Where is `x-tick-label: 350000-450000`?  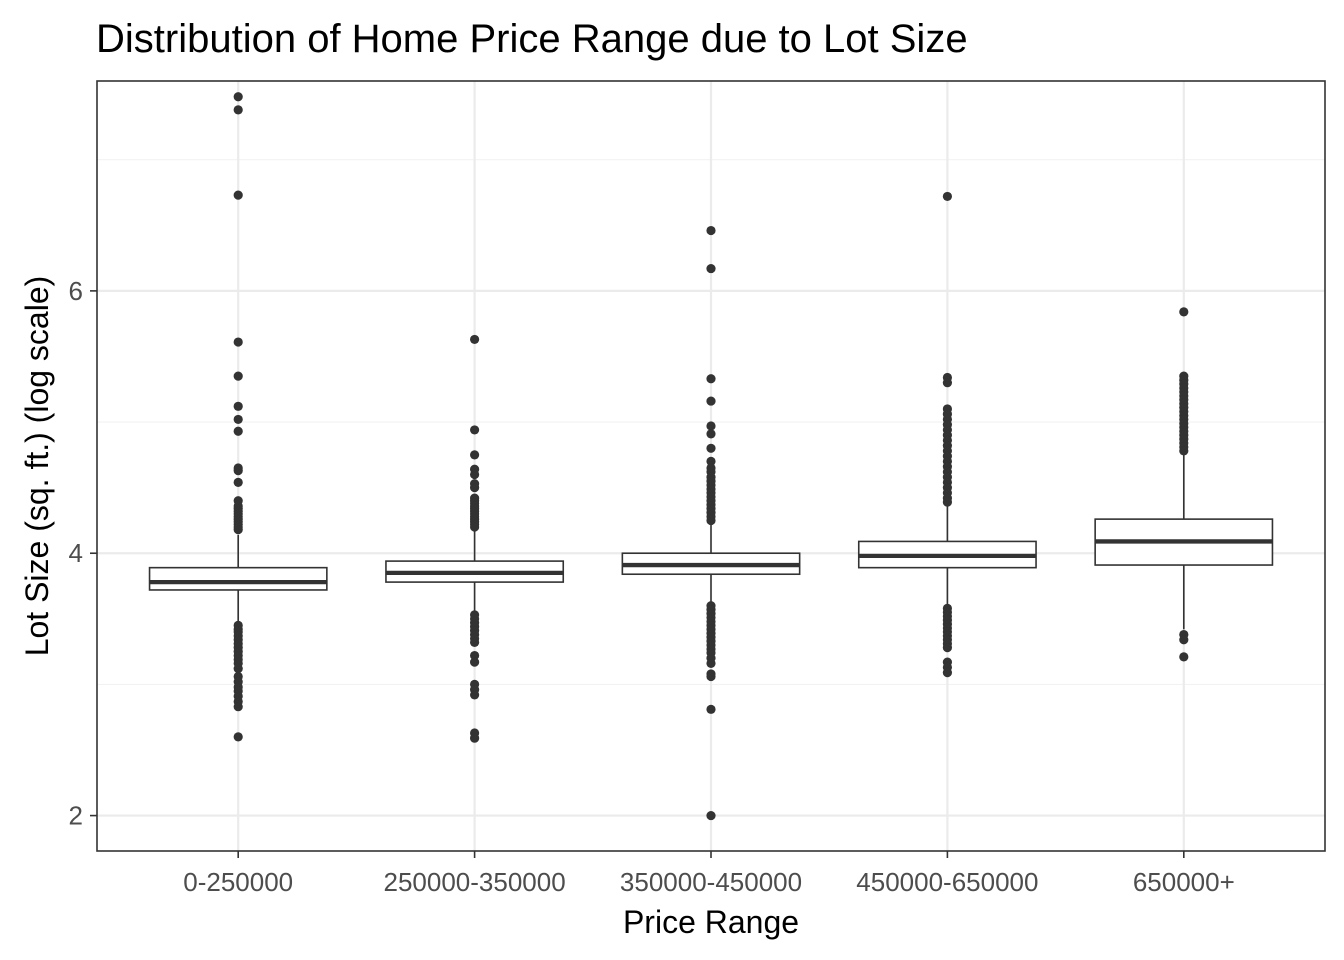
x-tick-label: 350000-450000 is located at coordinates (711, 882).